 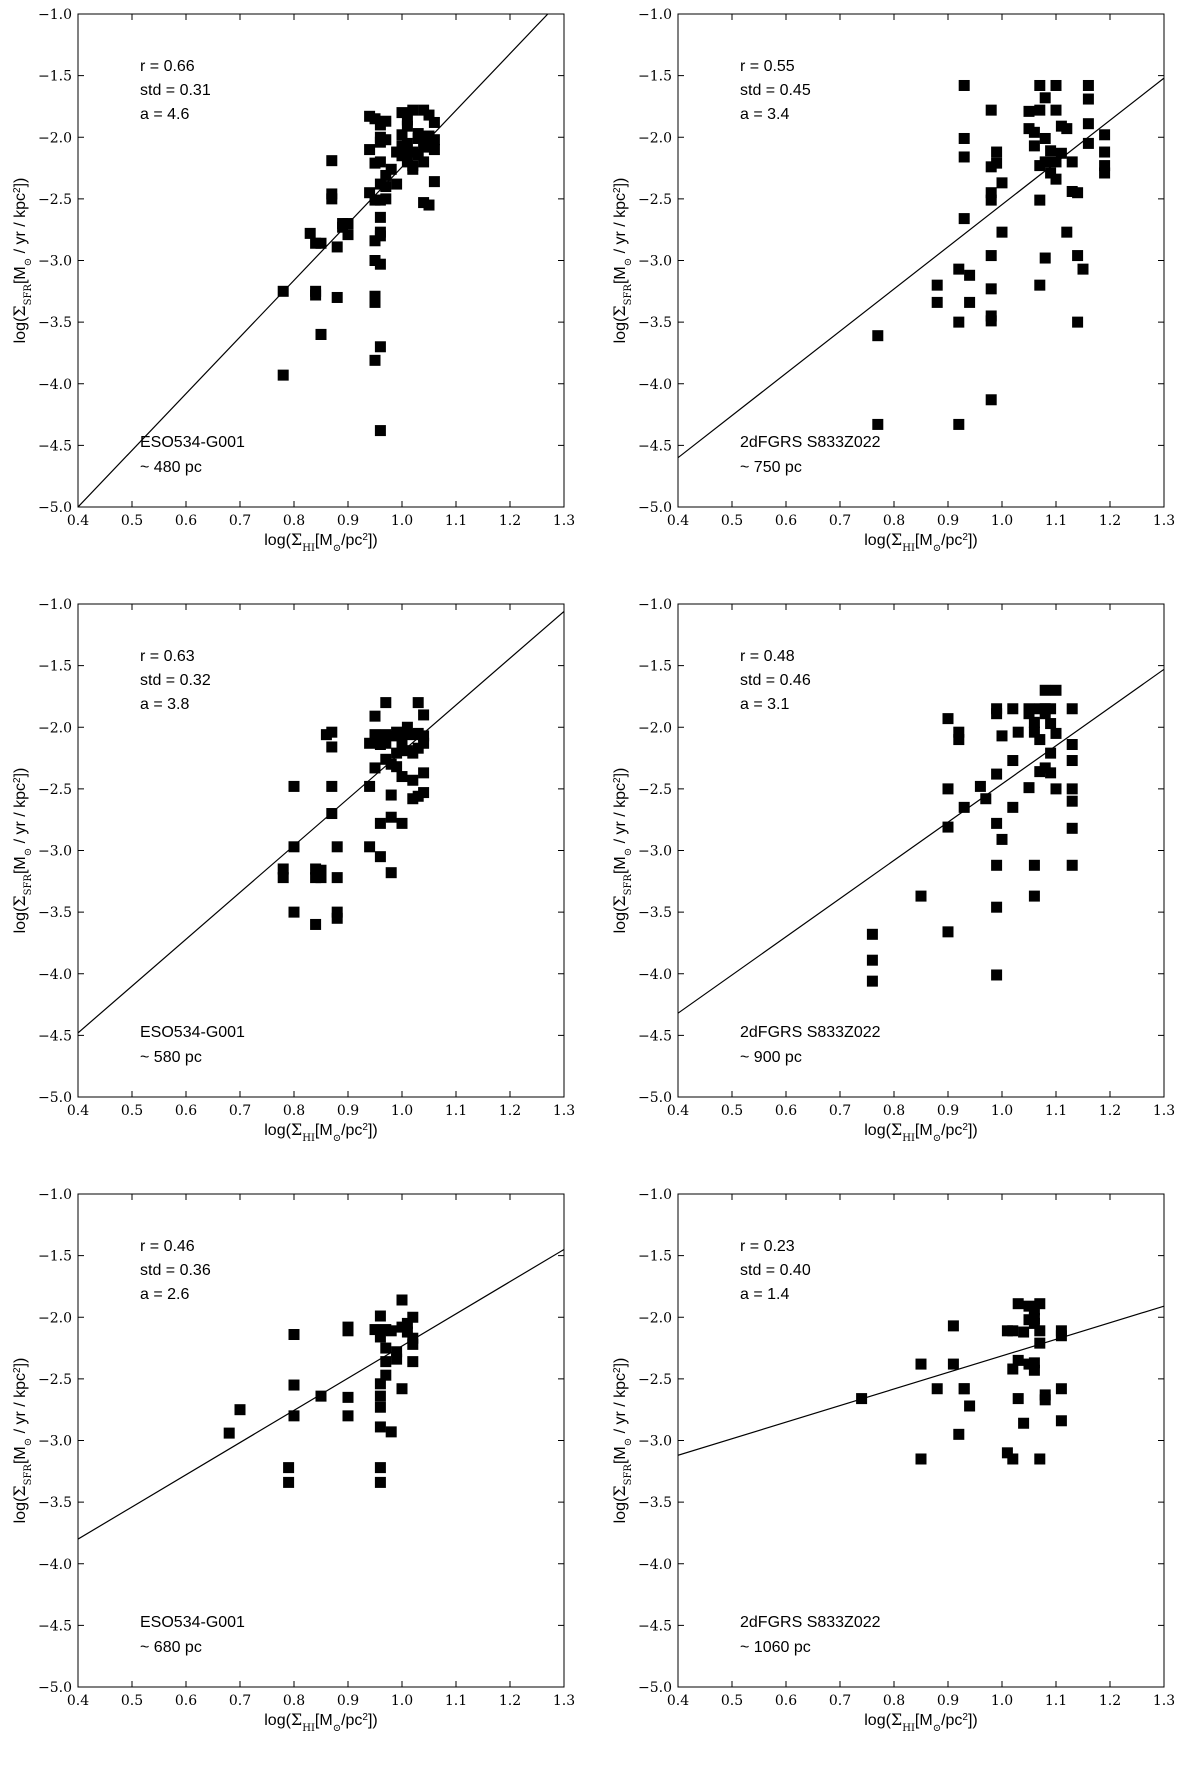 I want to click on resolution-scale: ~ 750 pc, so click(x=771, y=467).